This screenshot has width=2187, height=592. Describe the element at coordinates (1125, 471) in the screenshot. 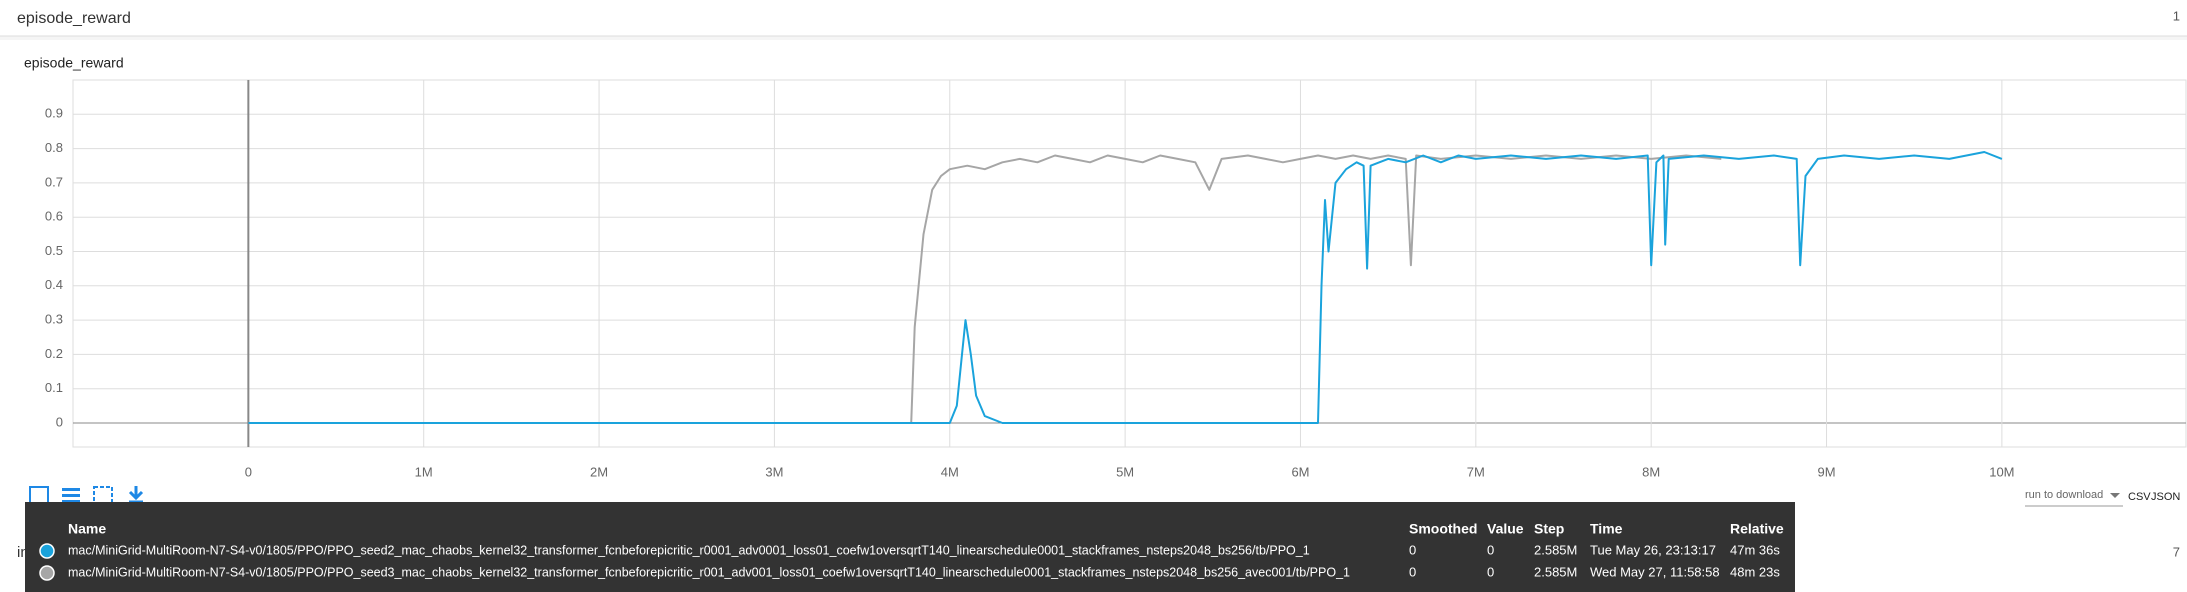

I see `x-tick-label: 5M` at that location.